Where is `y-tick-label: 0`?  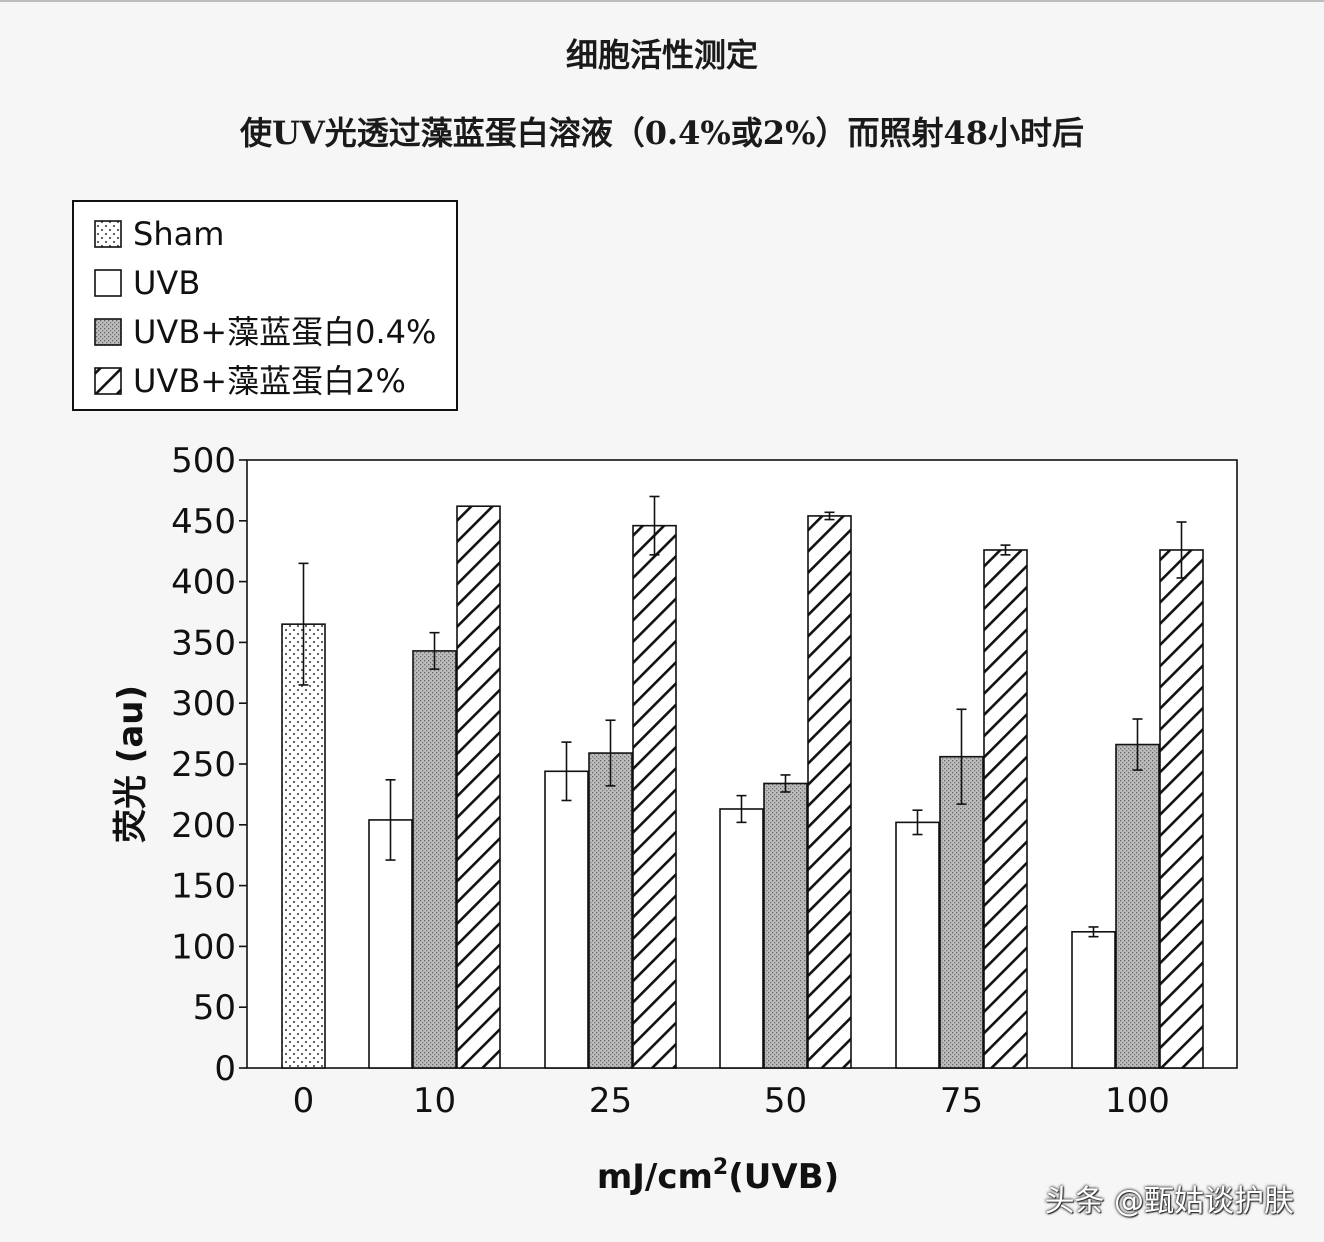 y-tick-label: 0 is located at coordinates (225, 1069).